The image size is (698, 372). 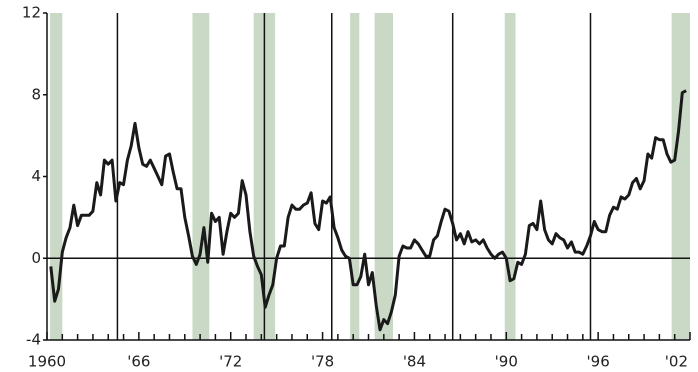 What do you see at coordinates (47, 362) in the screenshot?
I see `x-tick-label: 1960` at bounding box center [47, 362].